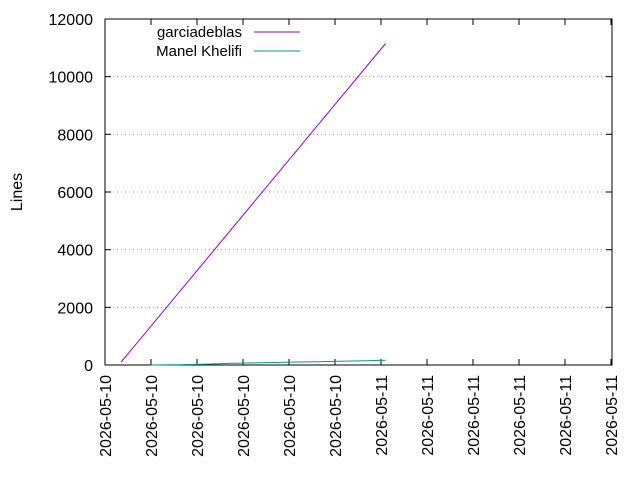 The image size is (640, 480). What do you see at coordinates (199, 32) in the screenshot?
I see `legend-label: garciadeblas` at bounding box center [199, 32].